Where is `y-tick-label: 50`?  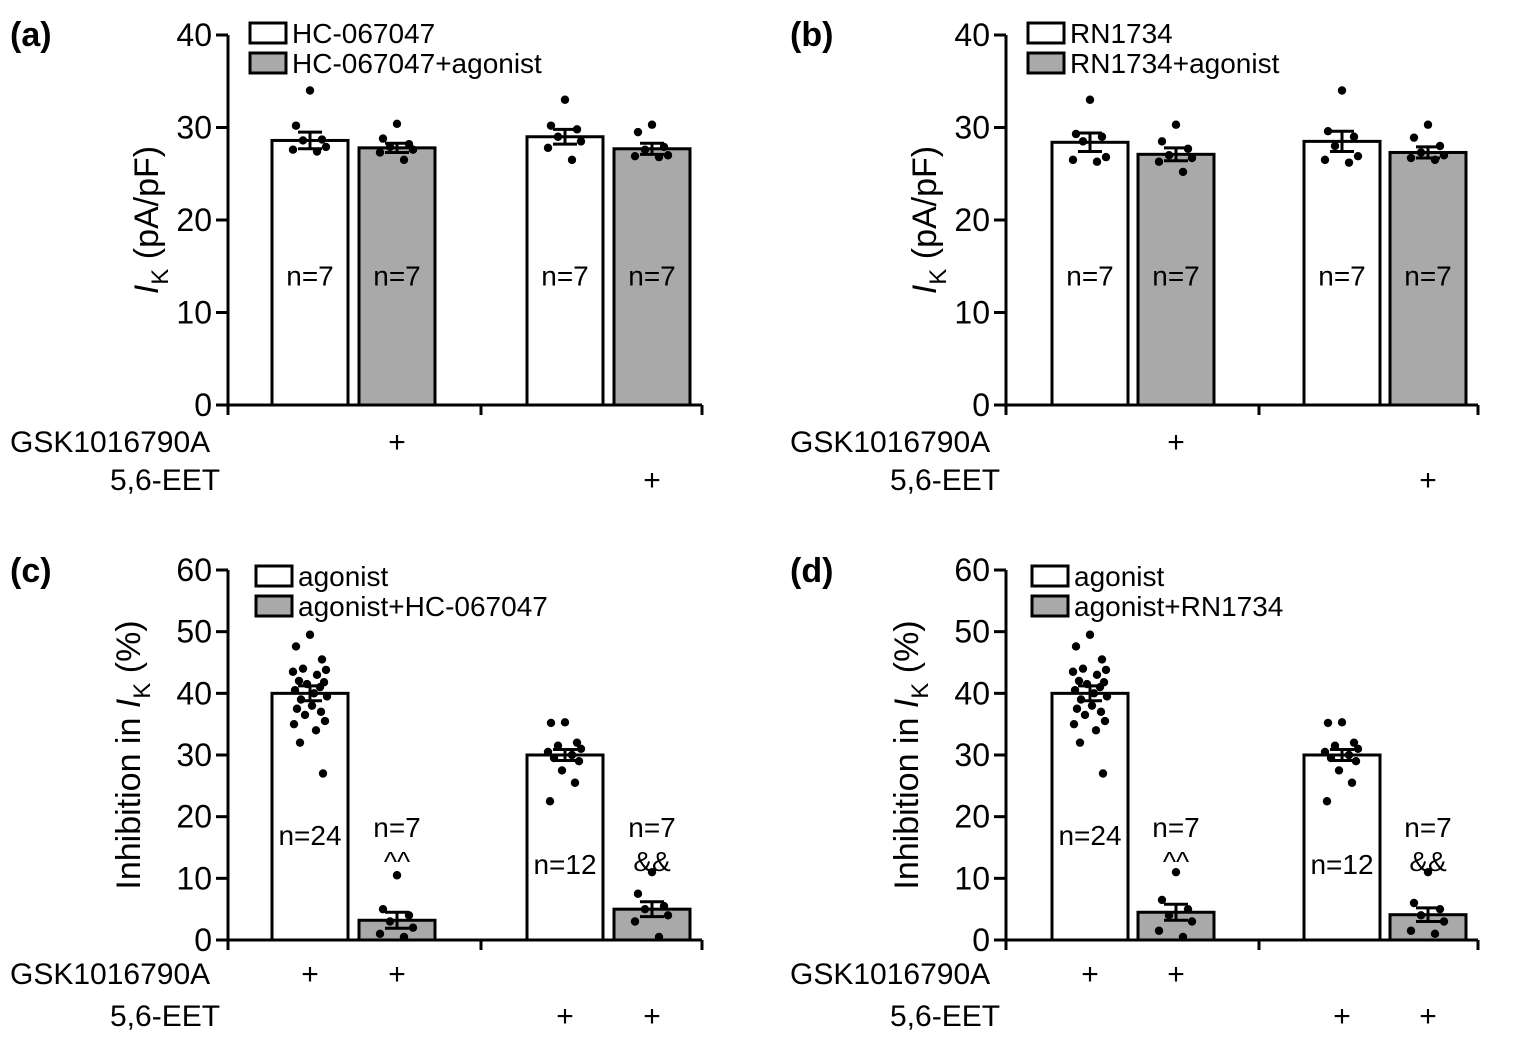
y-tick-label: 50 is located at coordinates (972, 632).